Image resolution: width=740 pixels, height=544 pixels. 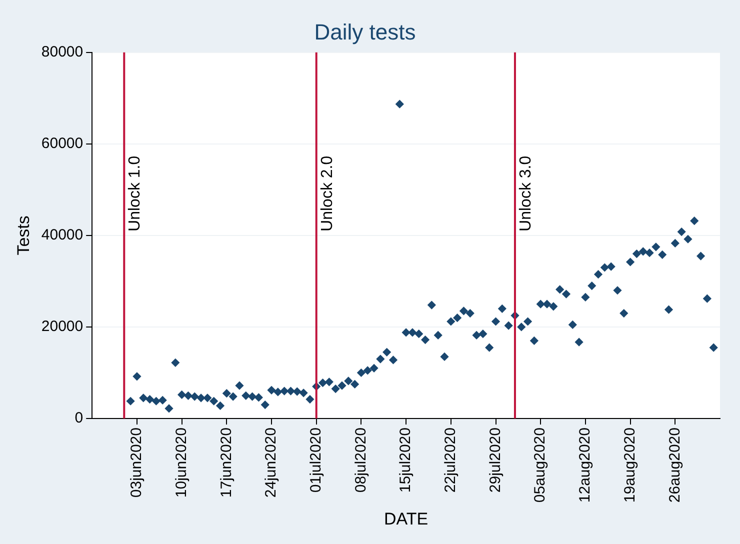 I want to click on ref-line-label: Unlock 1.0, so click(x=135, y=194).